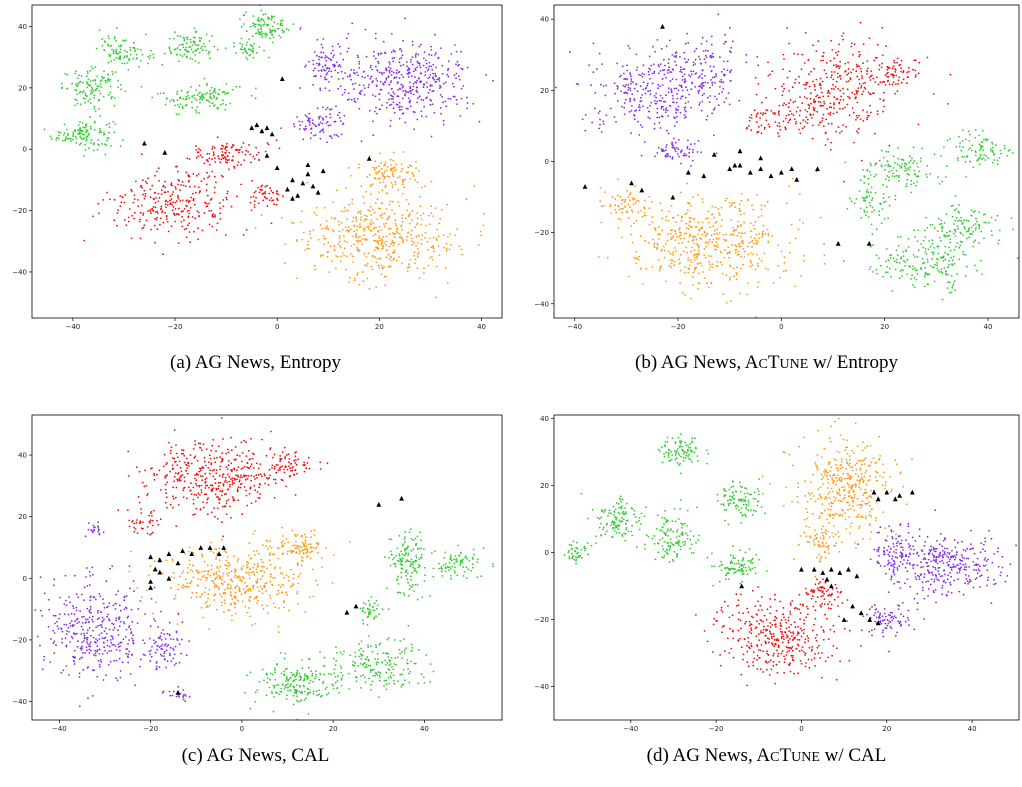 This screenshot has height=787, width=1022. Describe the element at coordinates (988, 327) in the screenshot. I see `x-tick-label: 40` at that location.